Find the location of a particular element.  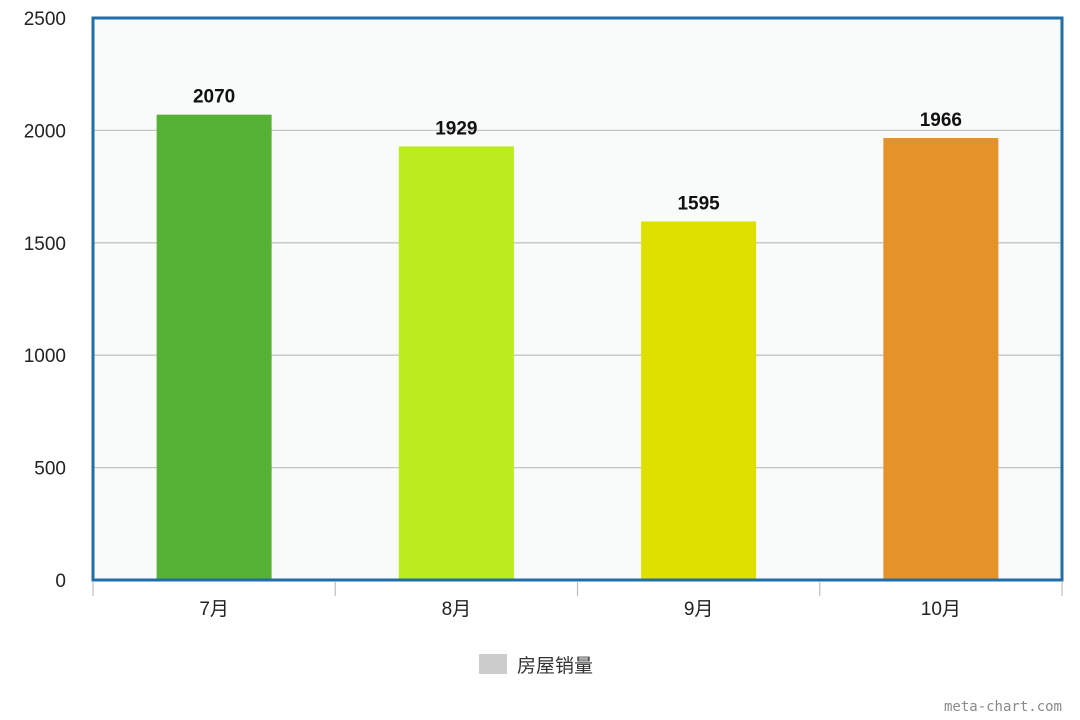

x-tick-label: 10月 is located at coordinates (941, 609).